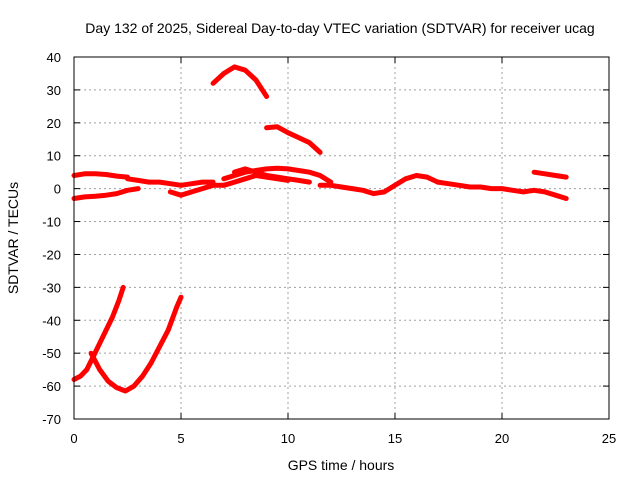 Image resolution: width=640 pixels, height=480 pixels. Describe the element at coordinates (180, 438) in the screenshot. I see `x-tick-label: 5` at that location.